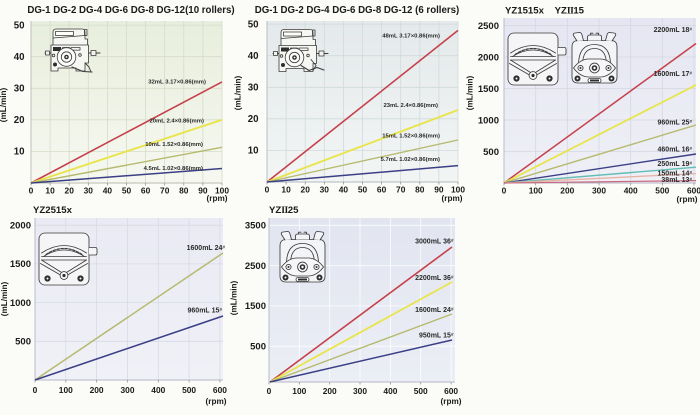  What do you see at coordinates (675, 174) in the screenshot?
I see `svg-text: 150mL 14#` at bounding box center [675, 174].